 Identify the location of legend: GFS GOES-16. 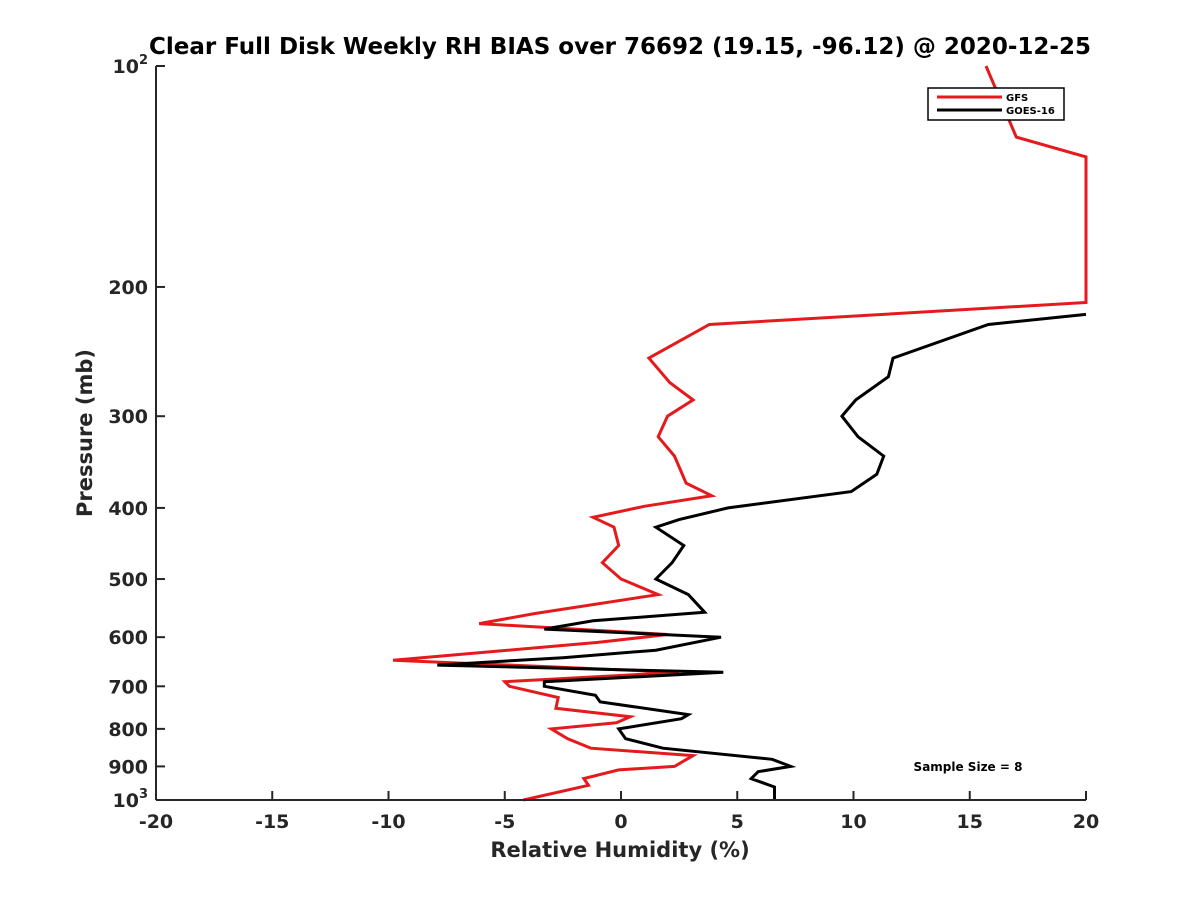
(996, 104).